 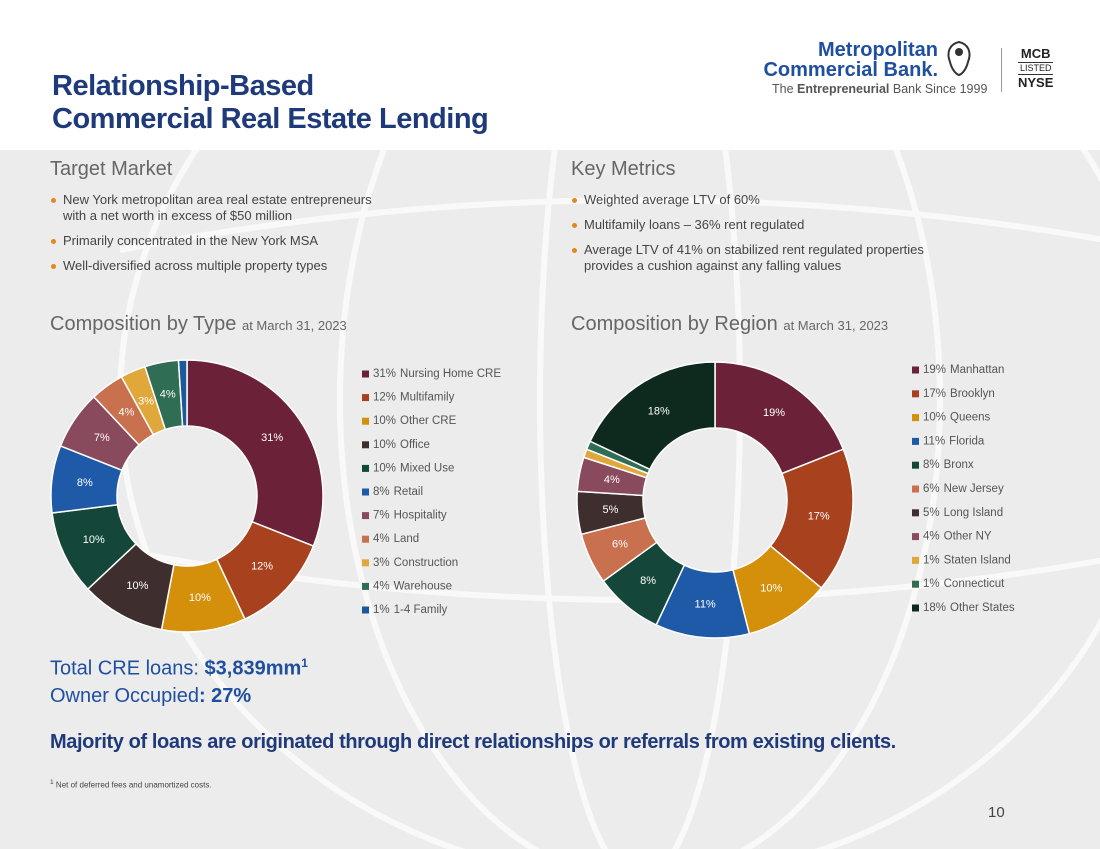 I want to click on legend-entry: 4% Warehouse, so click(x=412, y=586).